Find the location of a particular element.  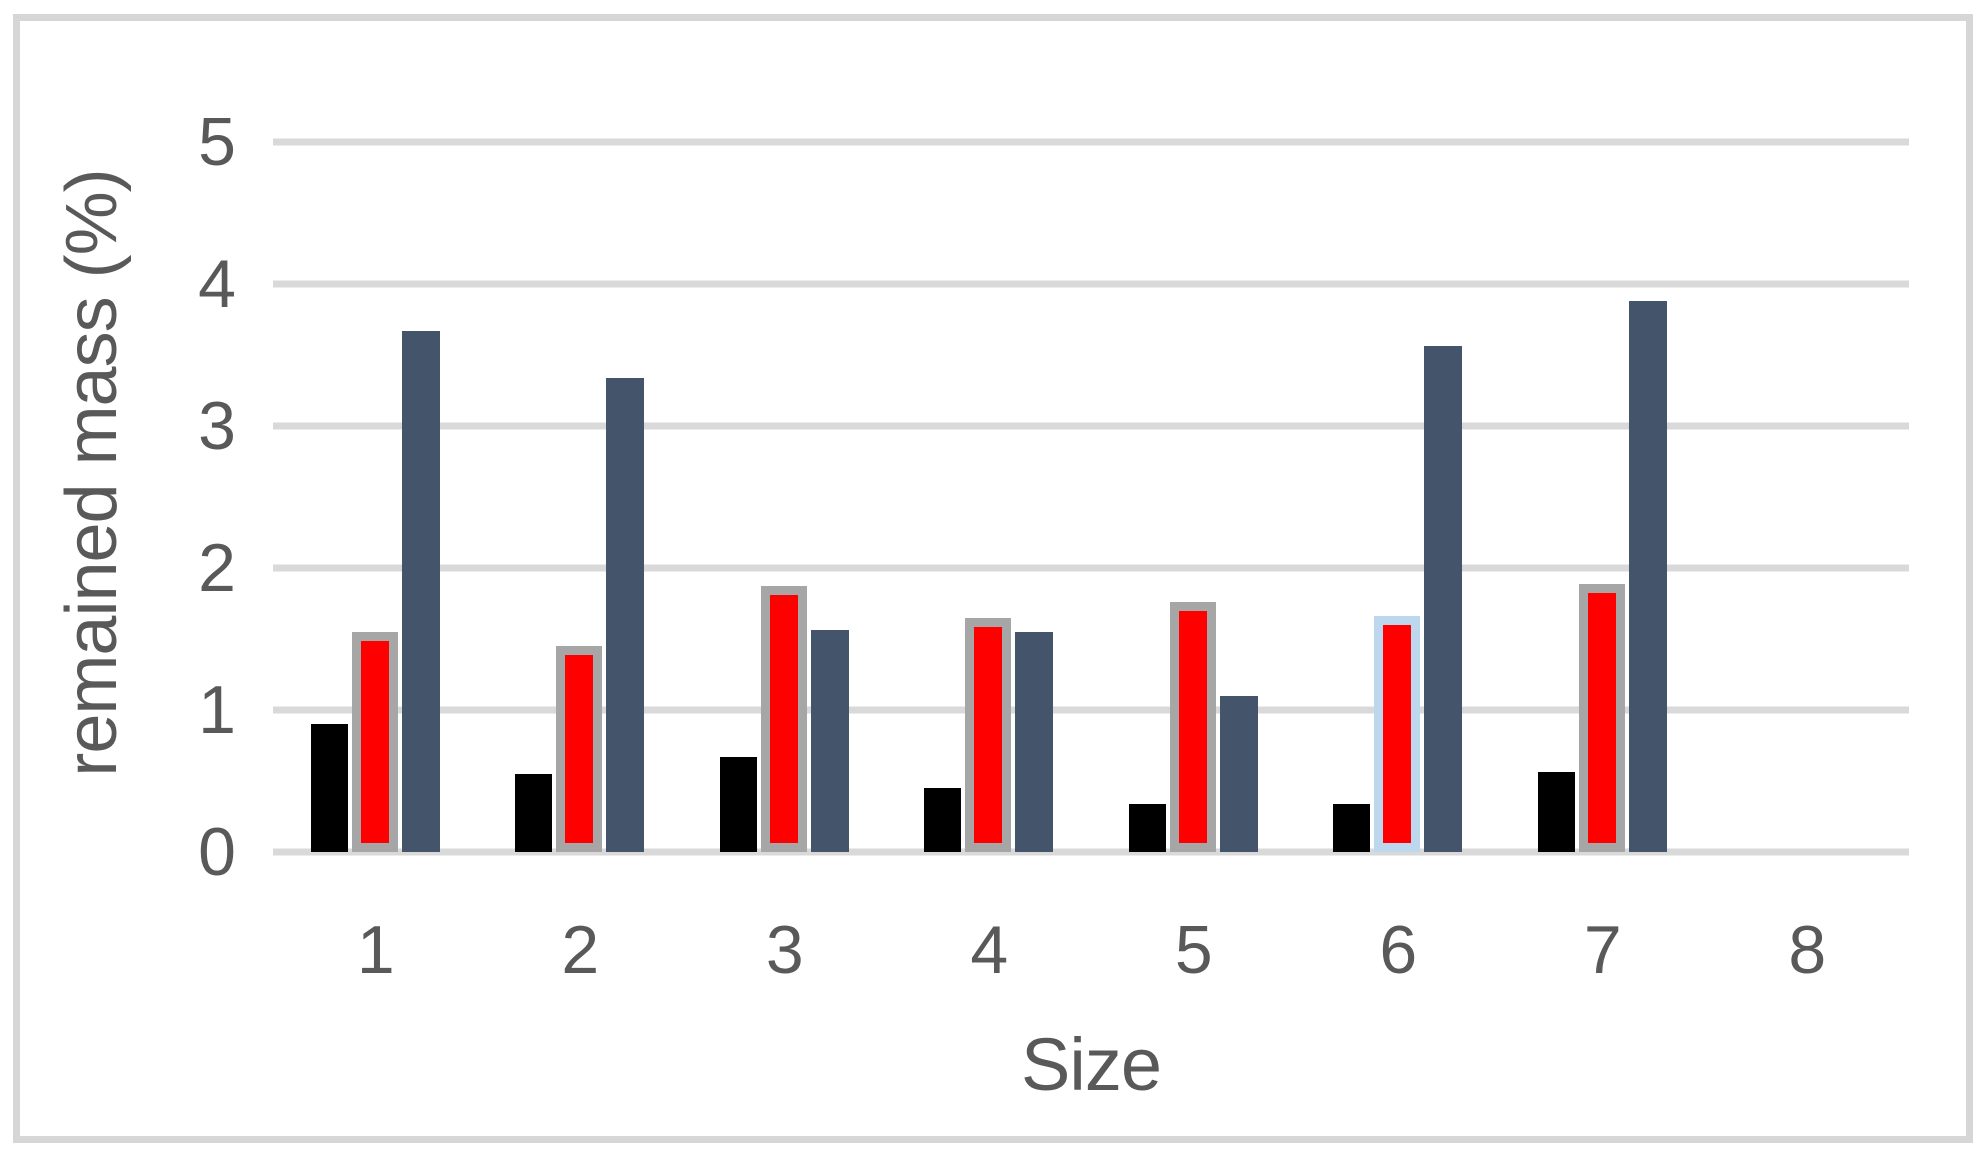

x-tick-label: 8 is located at coordinates (1807, 950).